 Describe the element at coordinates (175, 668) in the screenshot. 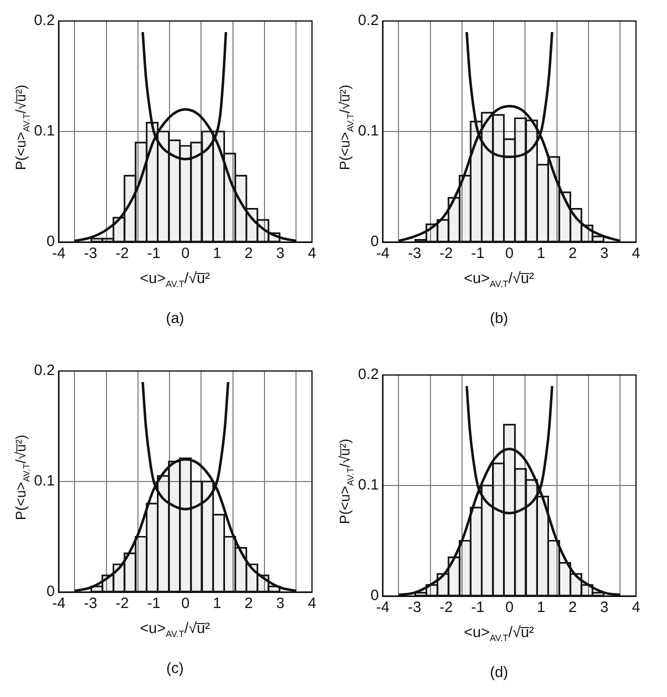

I see `text: (c)` at that location.